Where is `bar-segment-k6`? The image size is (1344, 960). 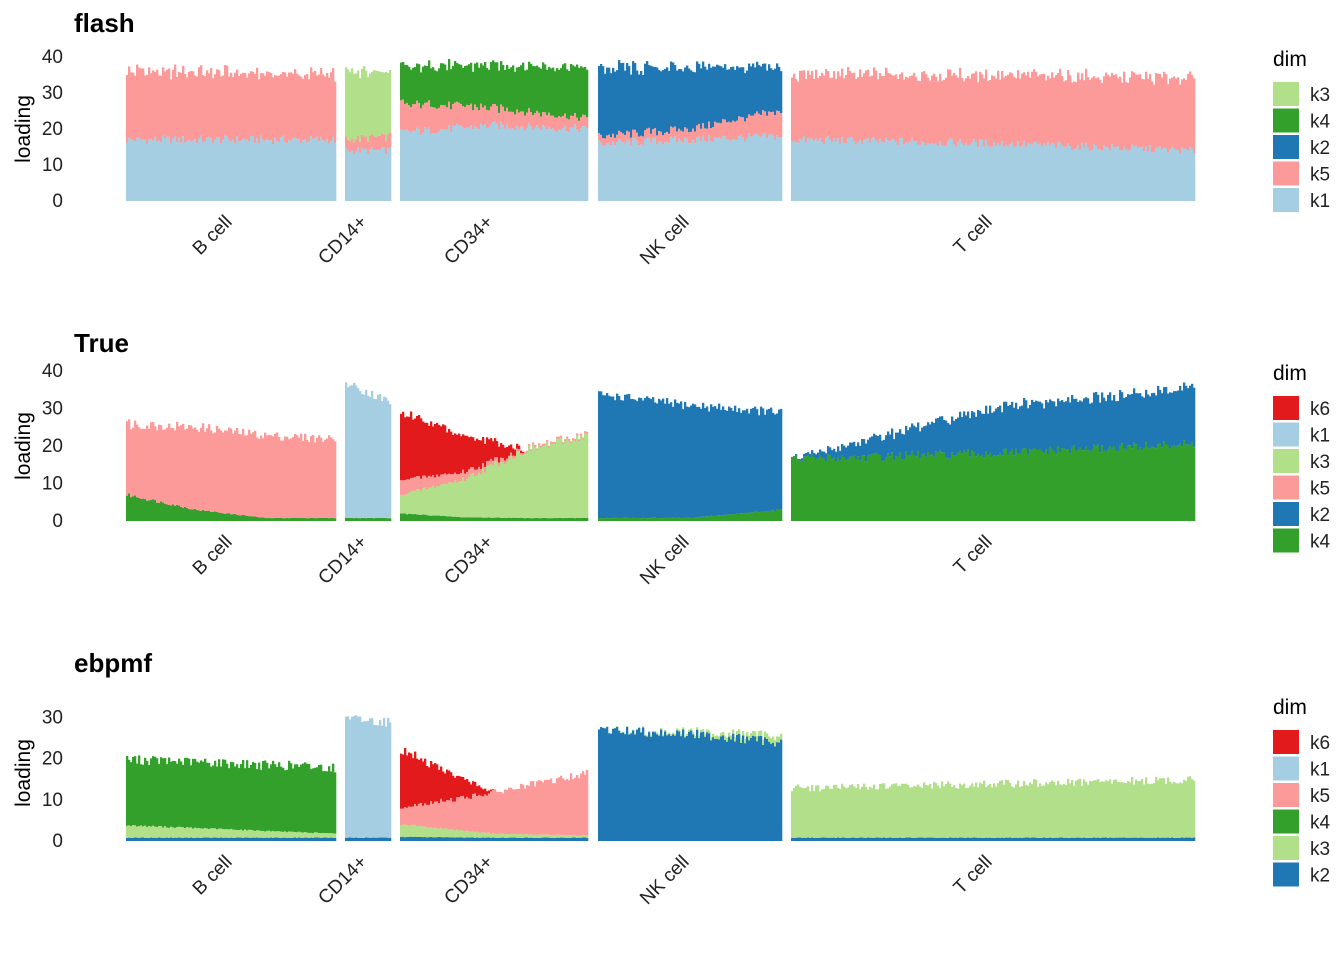
bar-segment-k6 is located at coordinates (471, 791).